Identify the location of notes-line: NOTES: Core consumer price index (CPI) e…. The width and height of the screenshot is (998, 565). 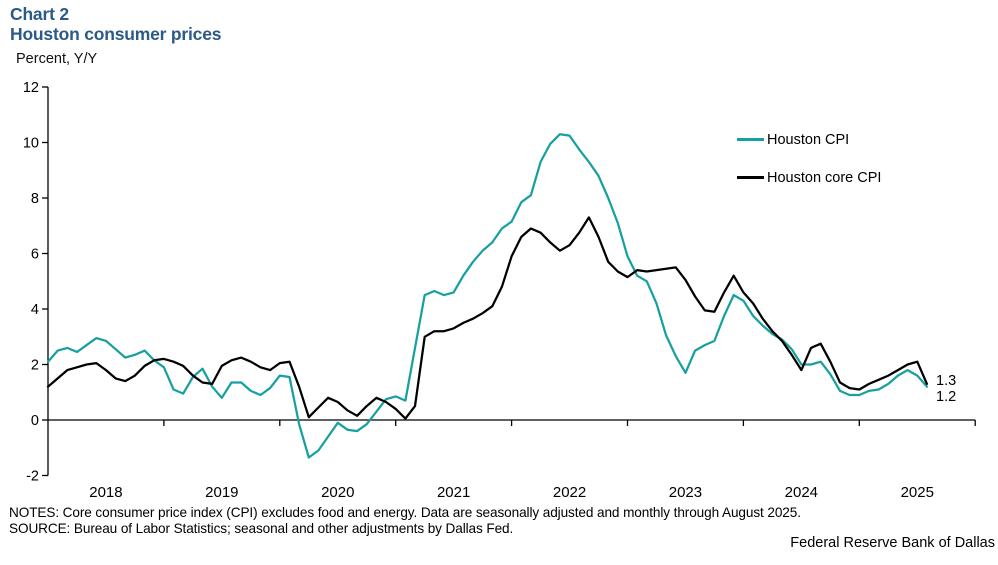
(405, 512).